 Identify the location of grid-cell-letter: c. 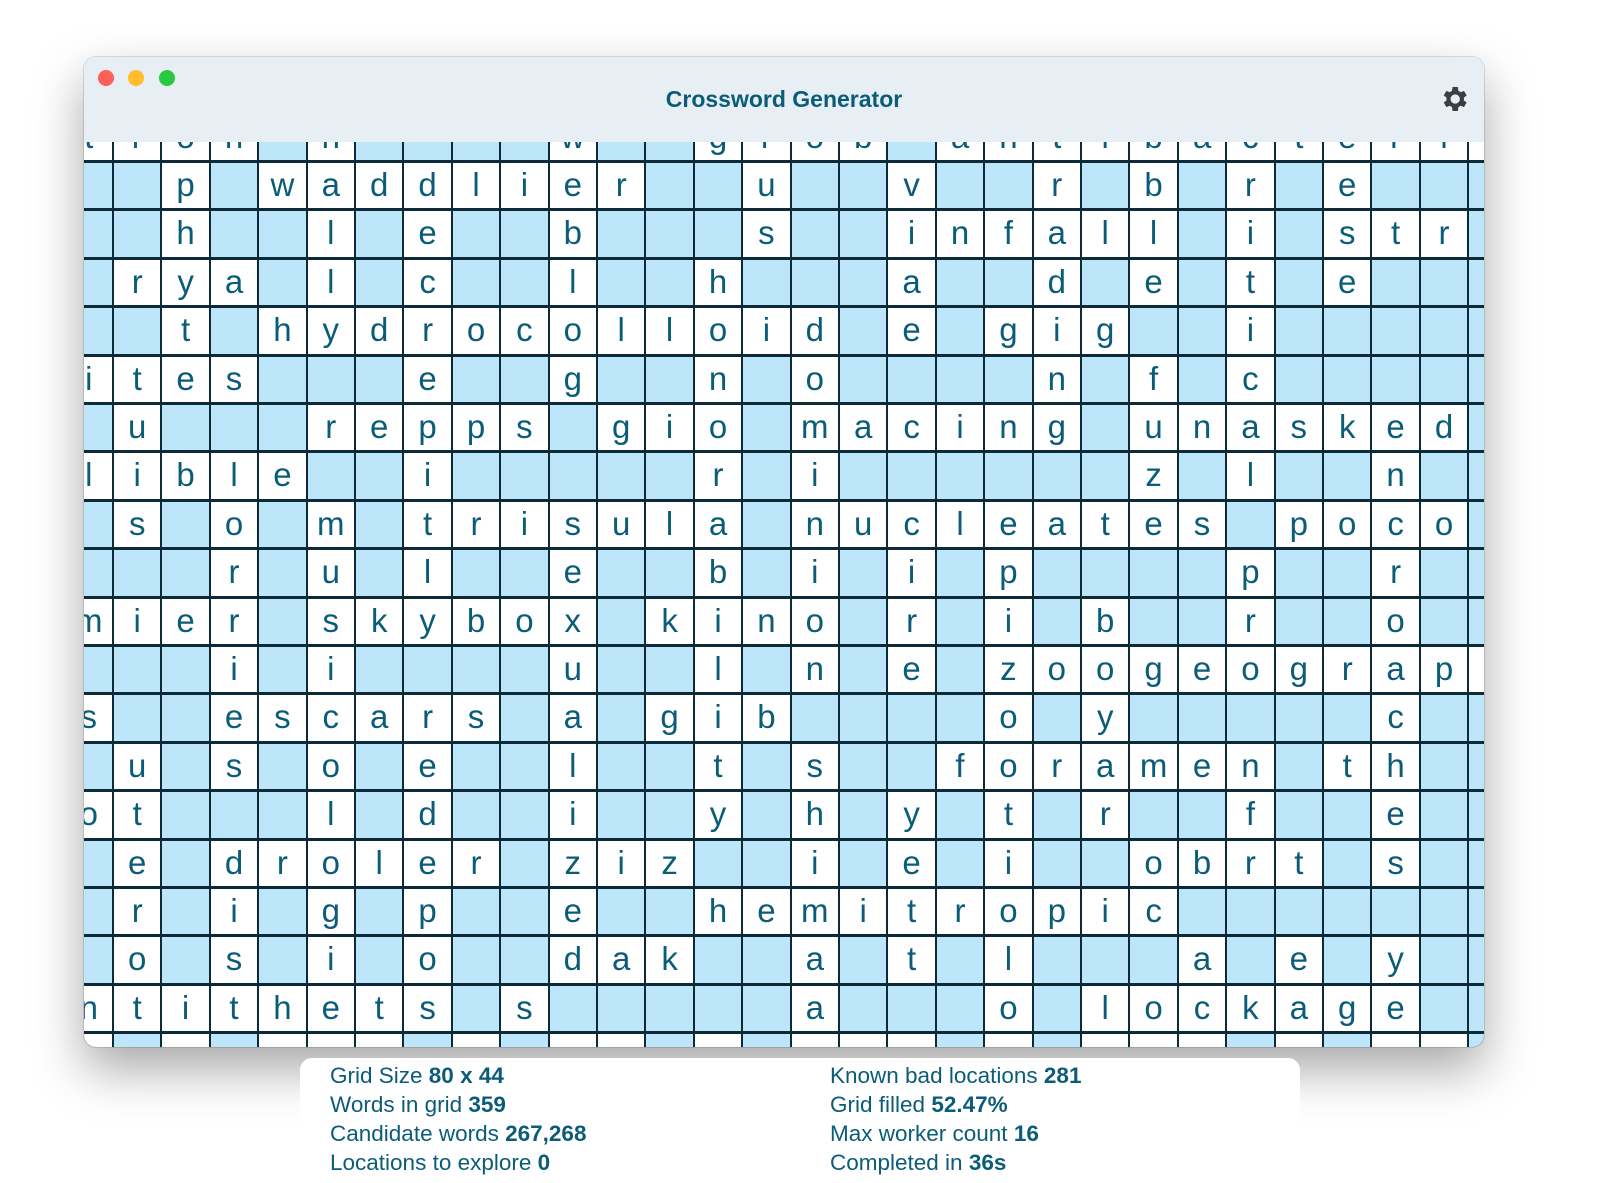
(912, 429).